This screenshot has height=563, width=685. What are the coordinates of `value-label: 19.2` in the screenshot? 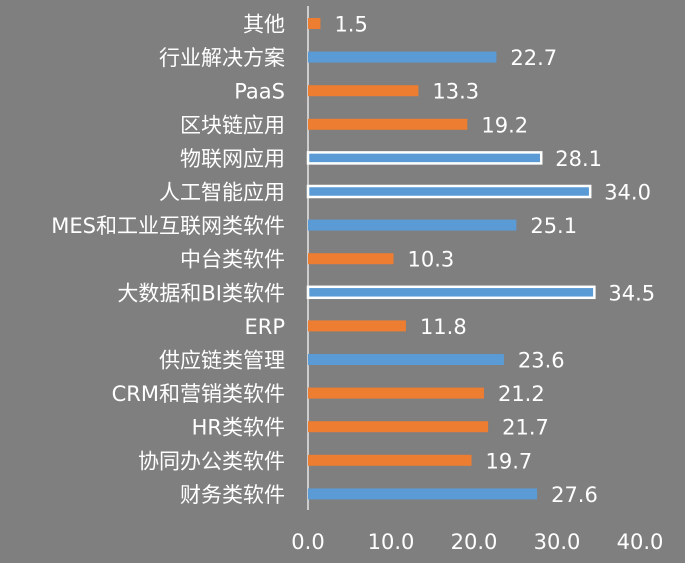 It's located at (504, 125).